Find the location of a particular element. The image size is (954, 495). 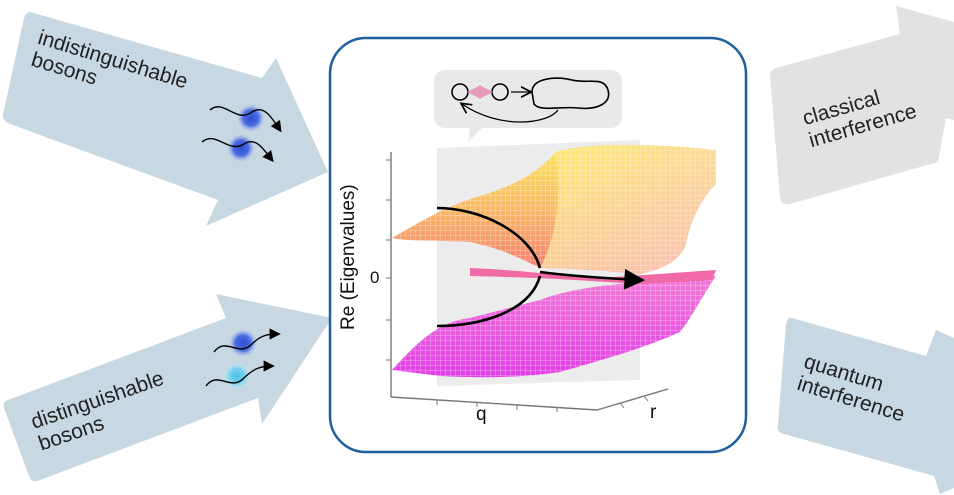

upper-eigenvalue-surface is located at coordinates (554, 209).